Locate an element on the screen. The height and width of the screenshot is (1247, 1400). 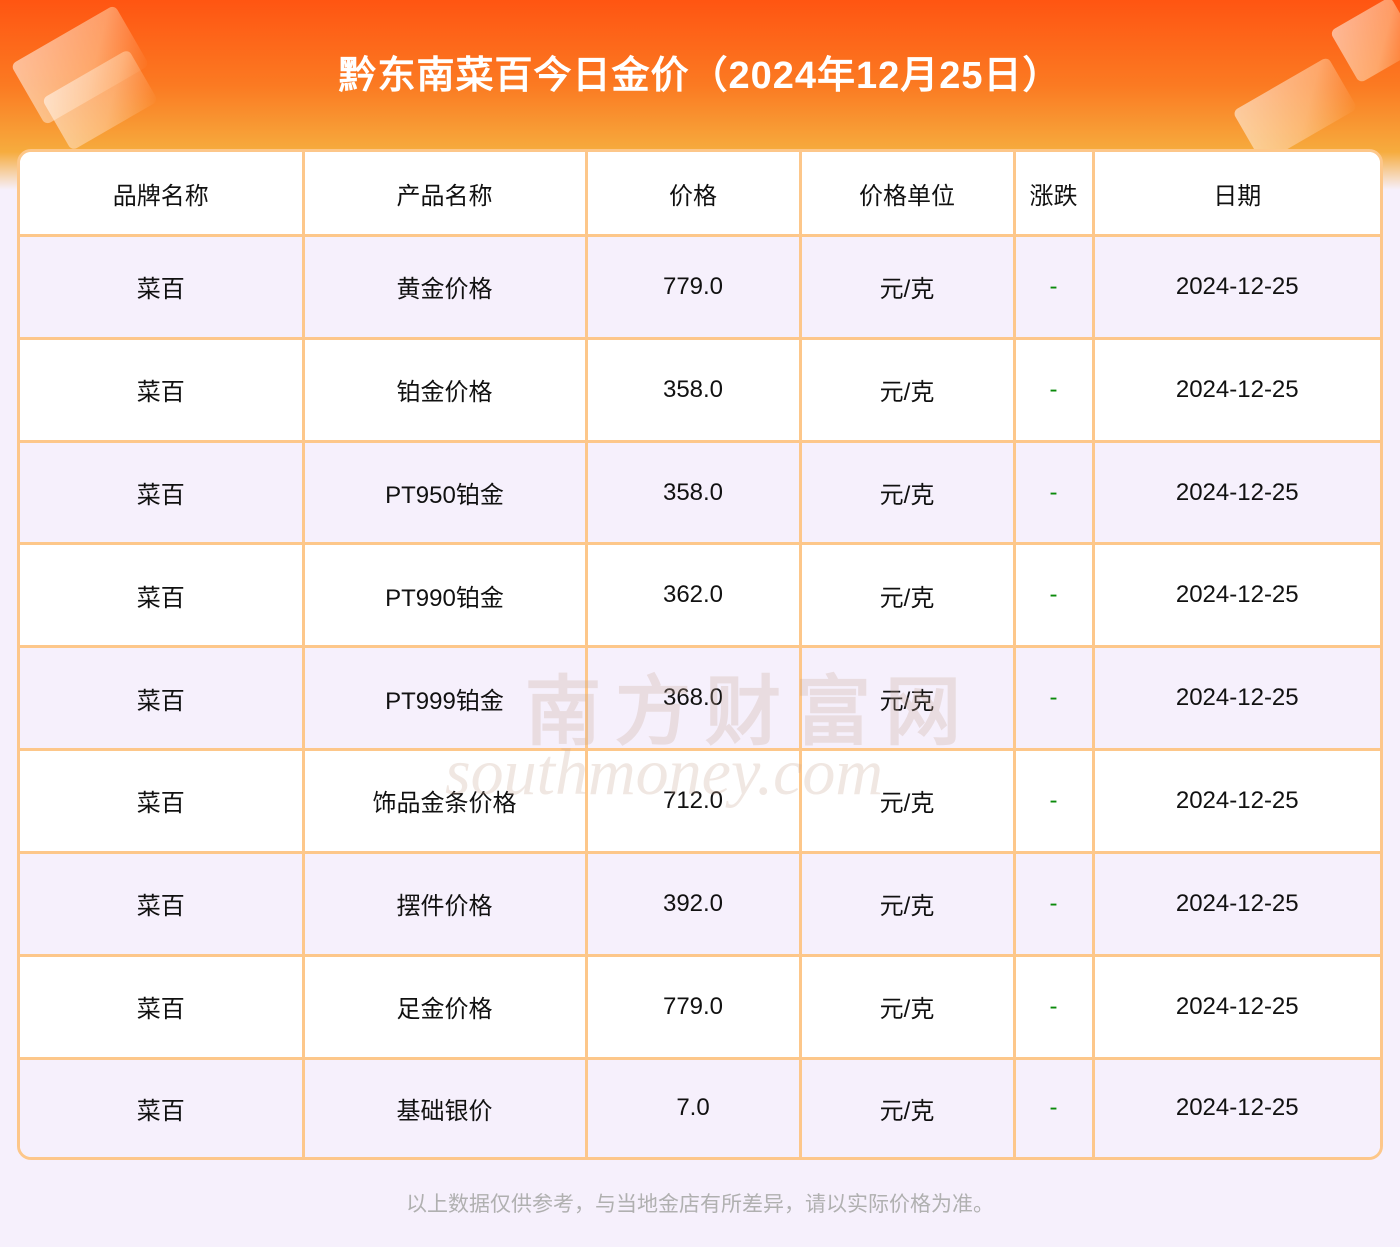
column-header-unit: 价格单位 is located at coordinates (907, 194).